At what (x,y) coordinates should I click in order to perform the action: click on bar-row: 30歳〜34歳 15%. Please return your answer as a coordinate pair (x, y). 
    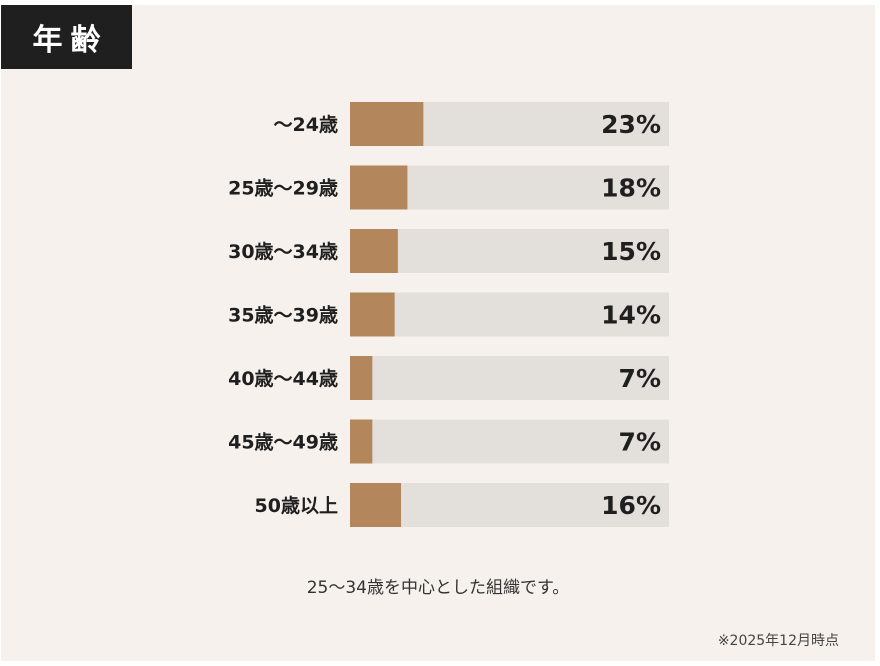
    Looking at the image, I should click on (448, 251).